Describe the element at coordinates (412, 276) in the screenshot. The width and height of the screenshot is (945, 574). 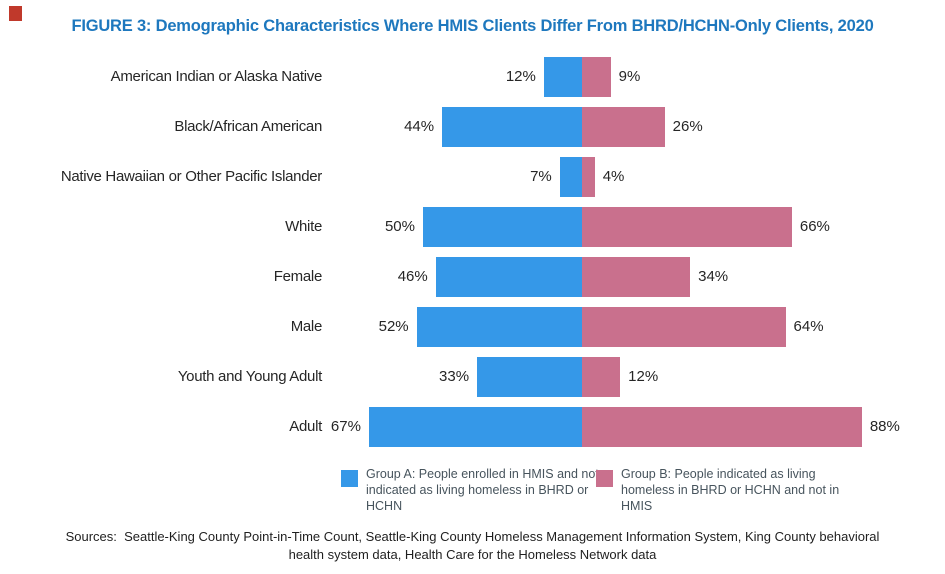
I see `group-a-value-label: 46%` at that location.